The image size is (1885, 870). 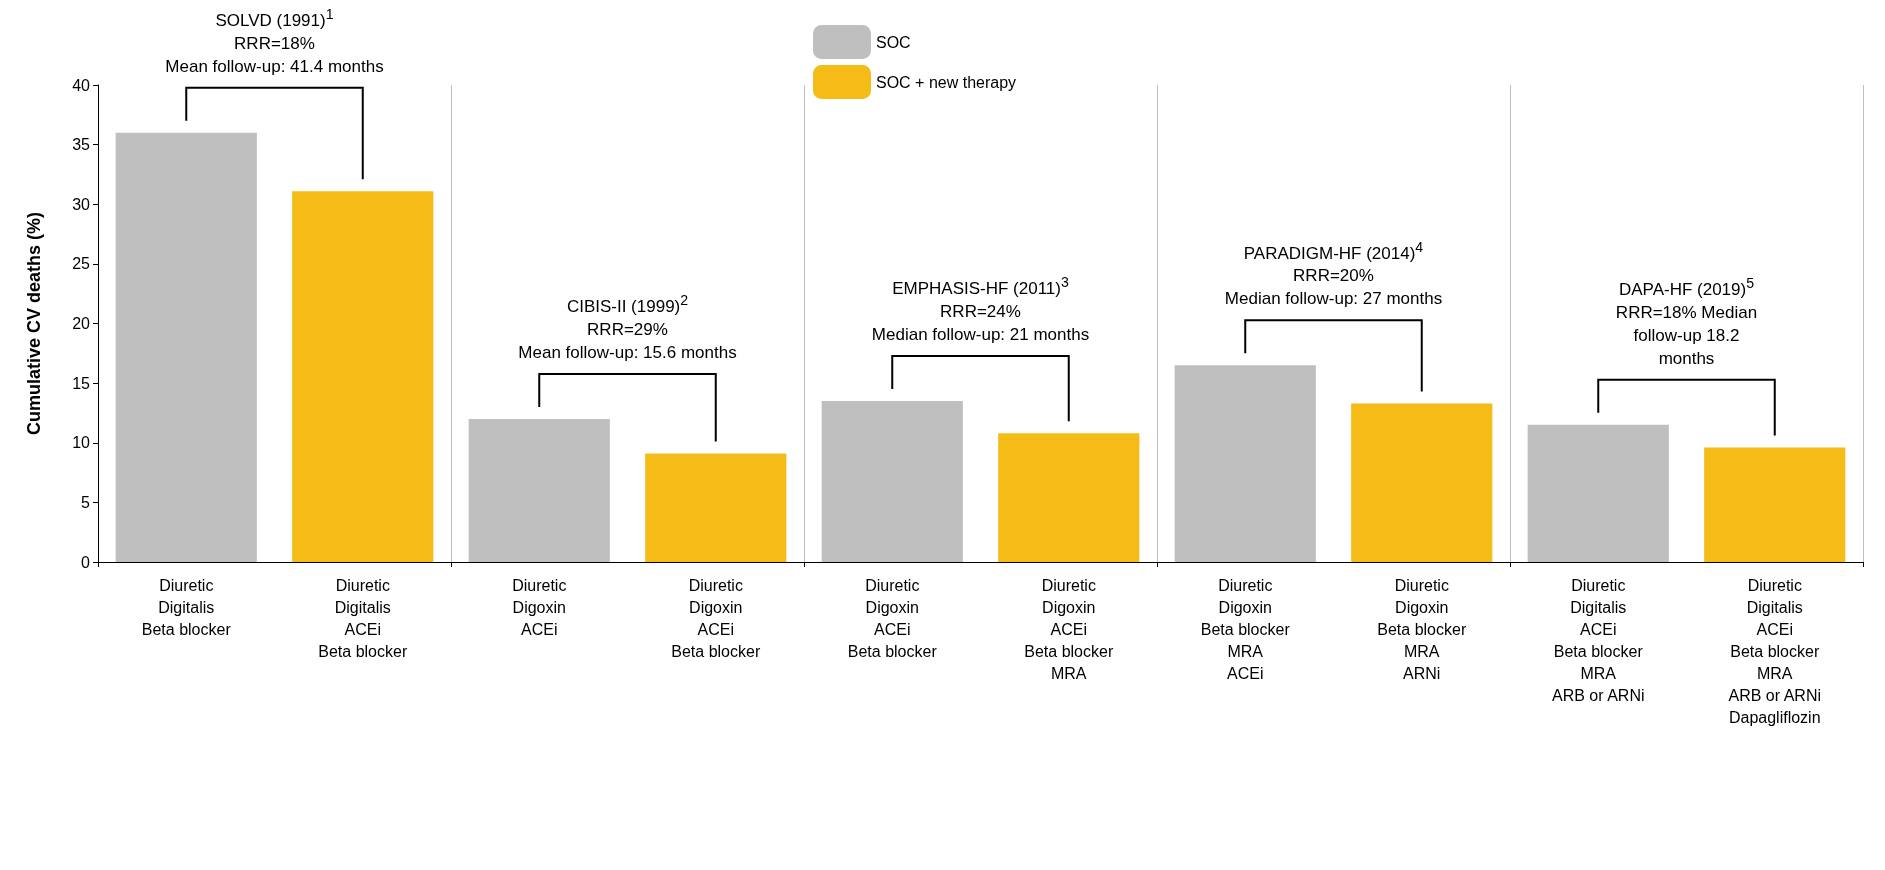 What do you see at coordinates (34, 323) in the screenshot?
I see `y-axis-title: Cumulative CV deaths (%)` at bounding box center [34, 323].